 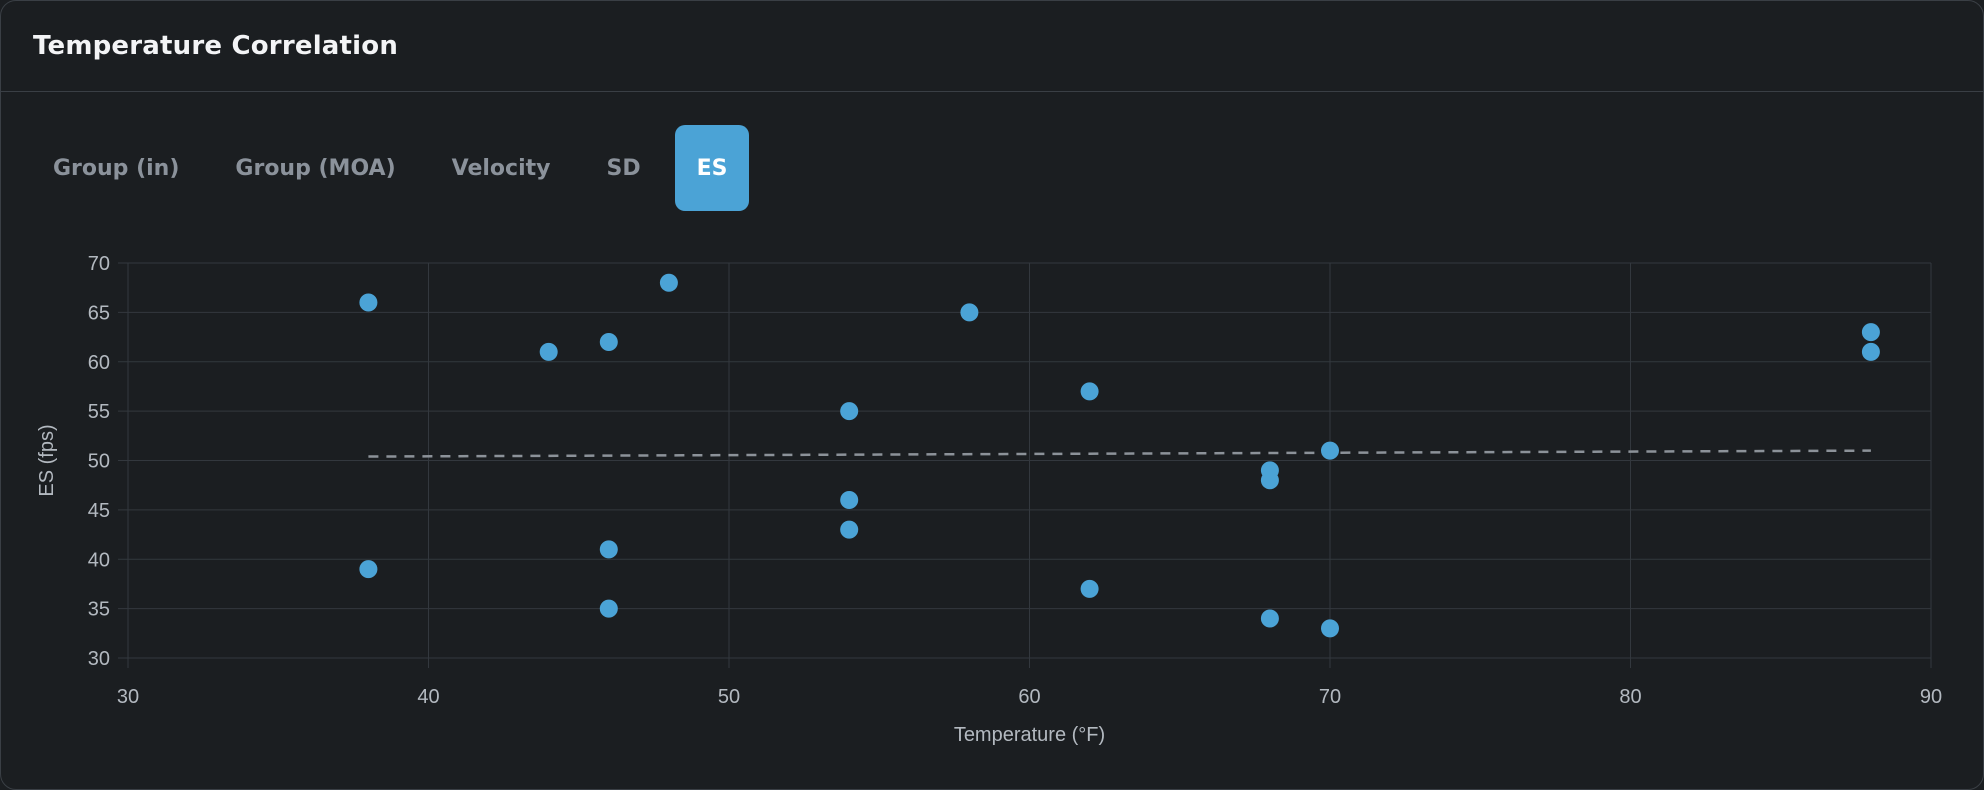 I want to click on card-header: Temperature Correlation, so click(x=992, y=46).